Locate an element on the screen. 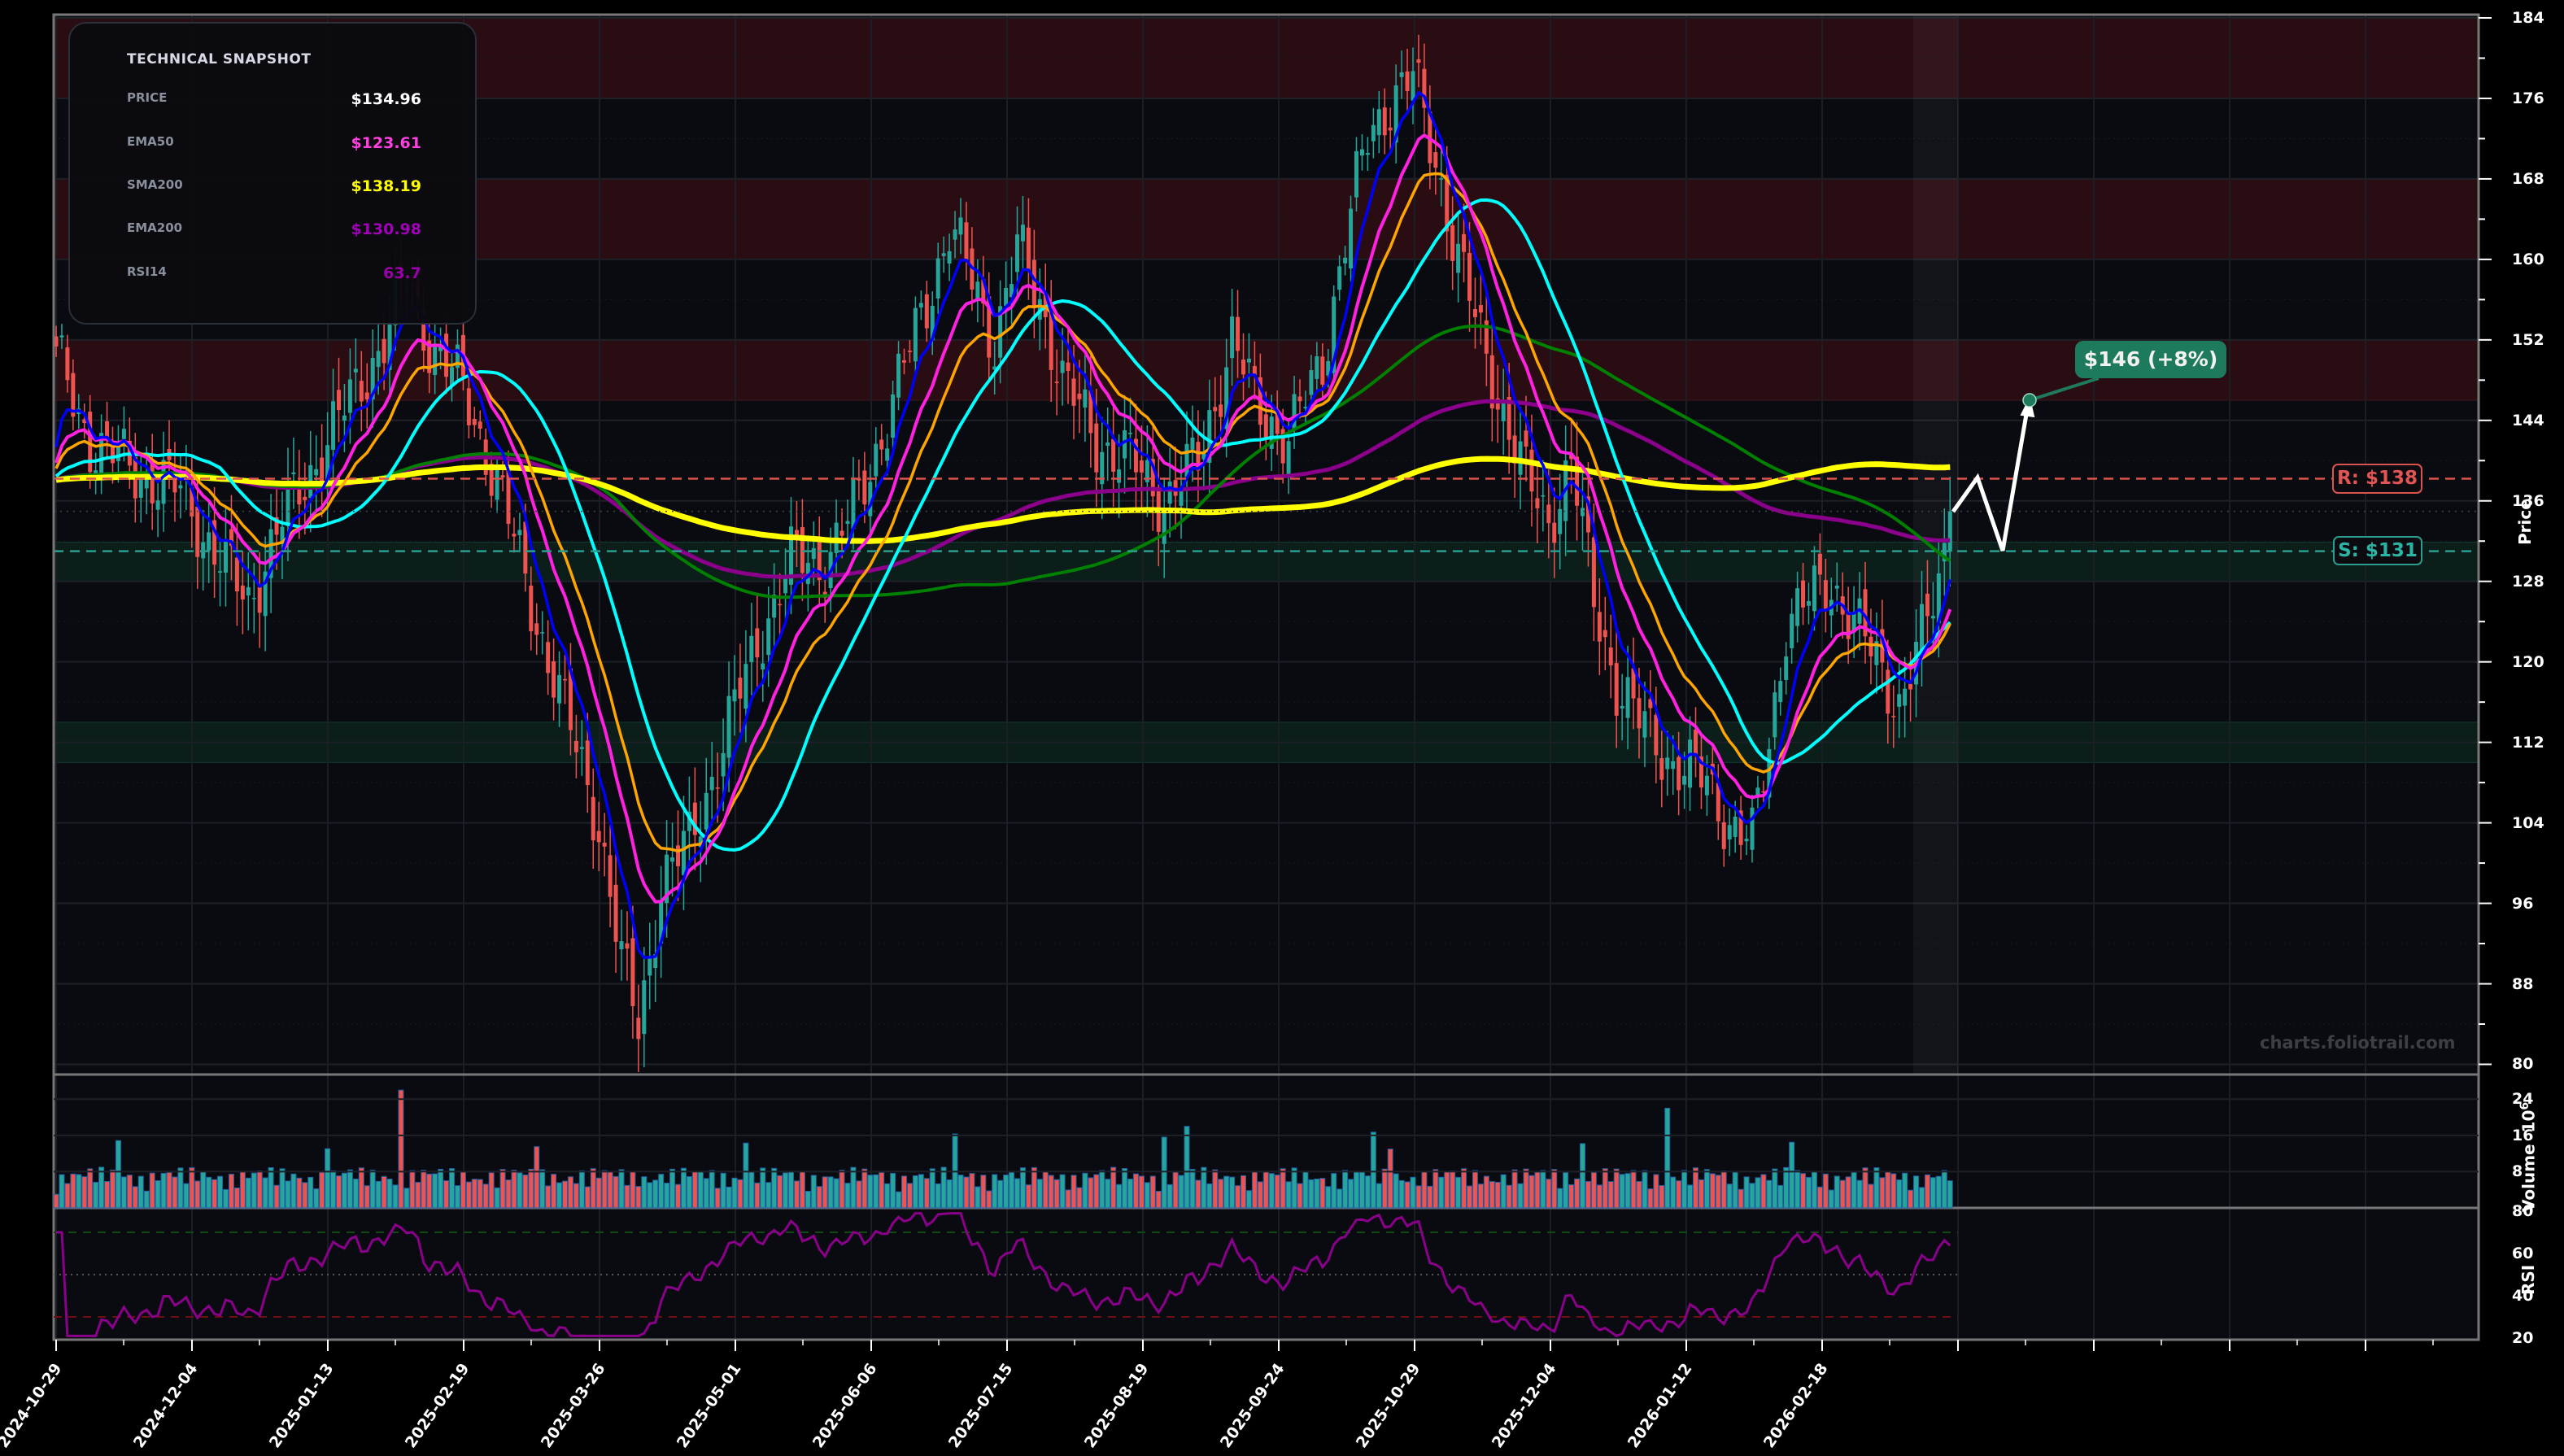  snapshot-value: $130.98 is located at coordinates (386, 229).